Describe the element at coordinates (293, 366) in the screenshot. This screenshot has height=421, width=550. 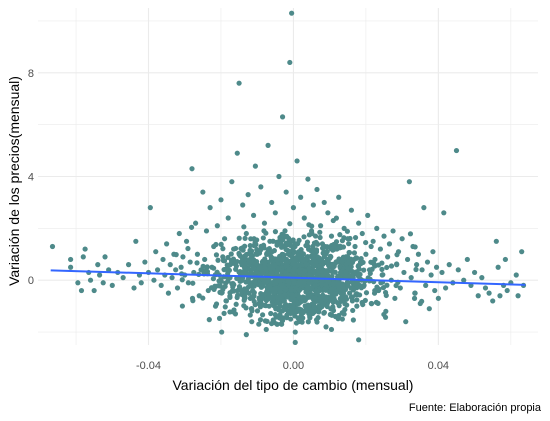
I see `x-tick-label: 0.00` at that location.